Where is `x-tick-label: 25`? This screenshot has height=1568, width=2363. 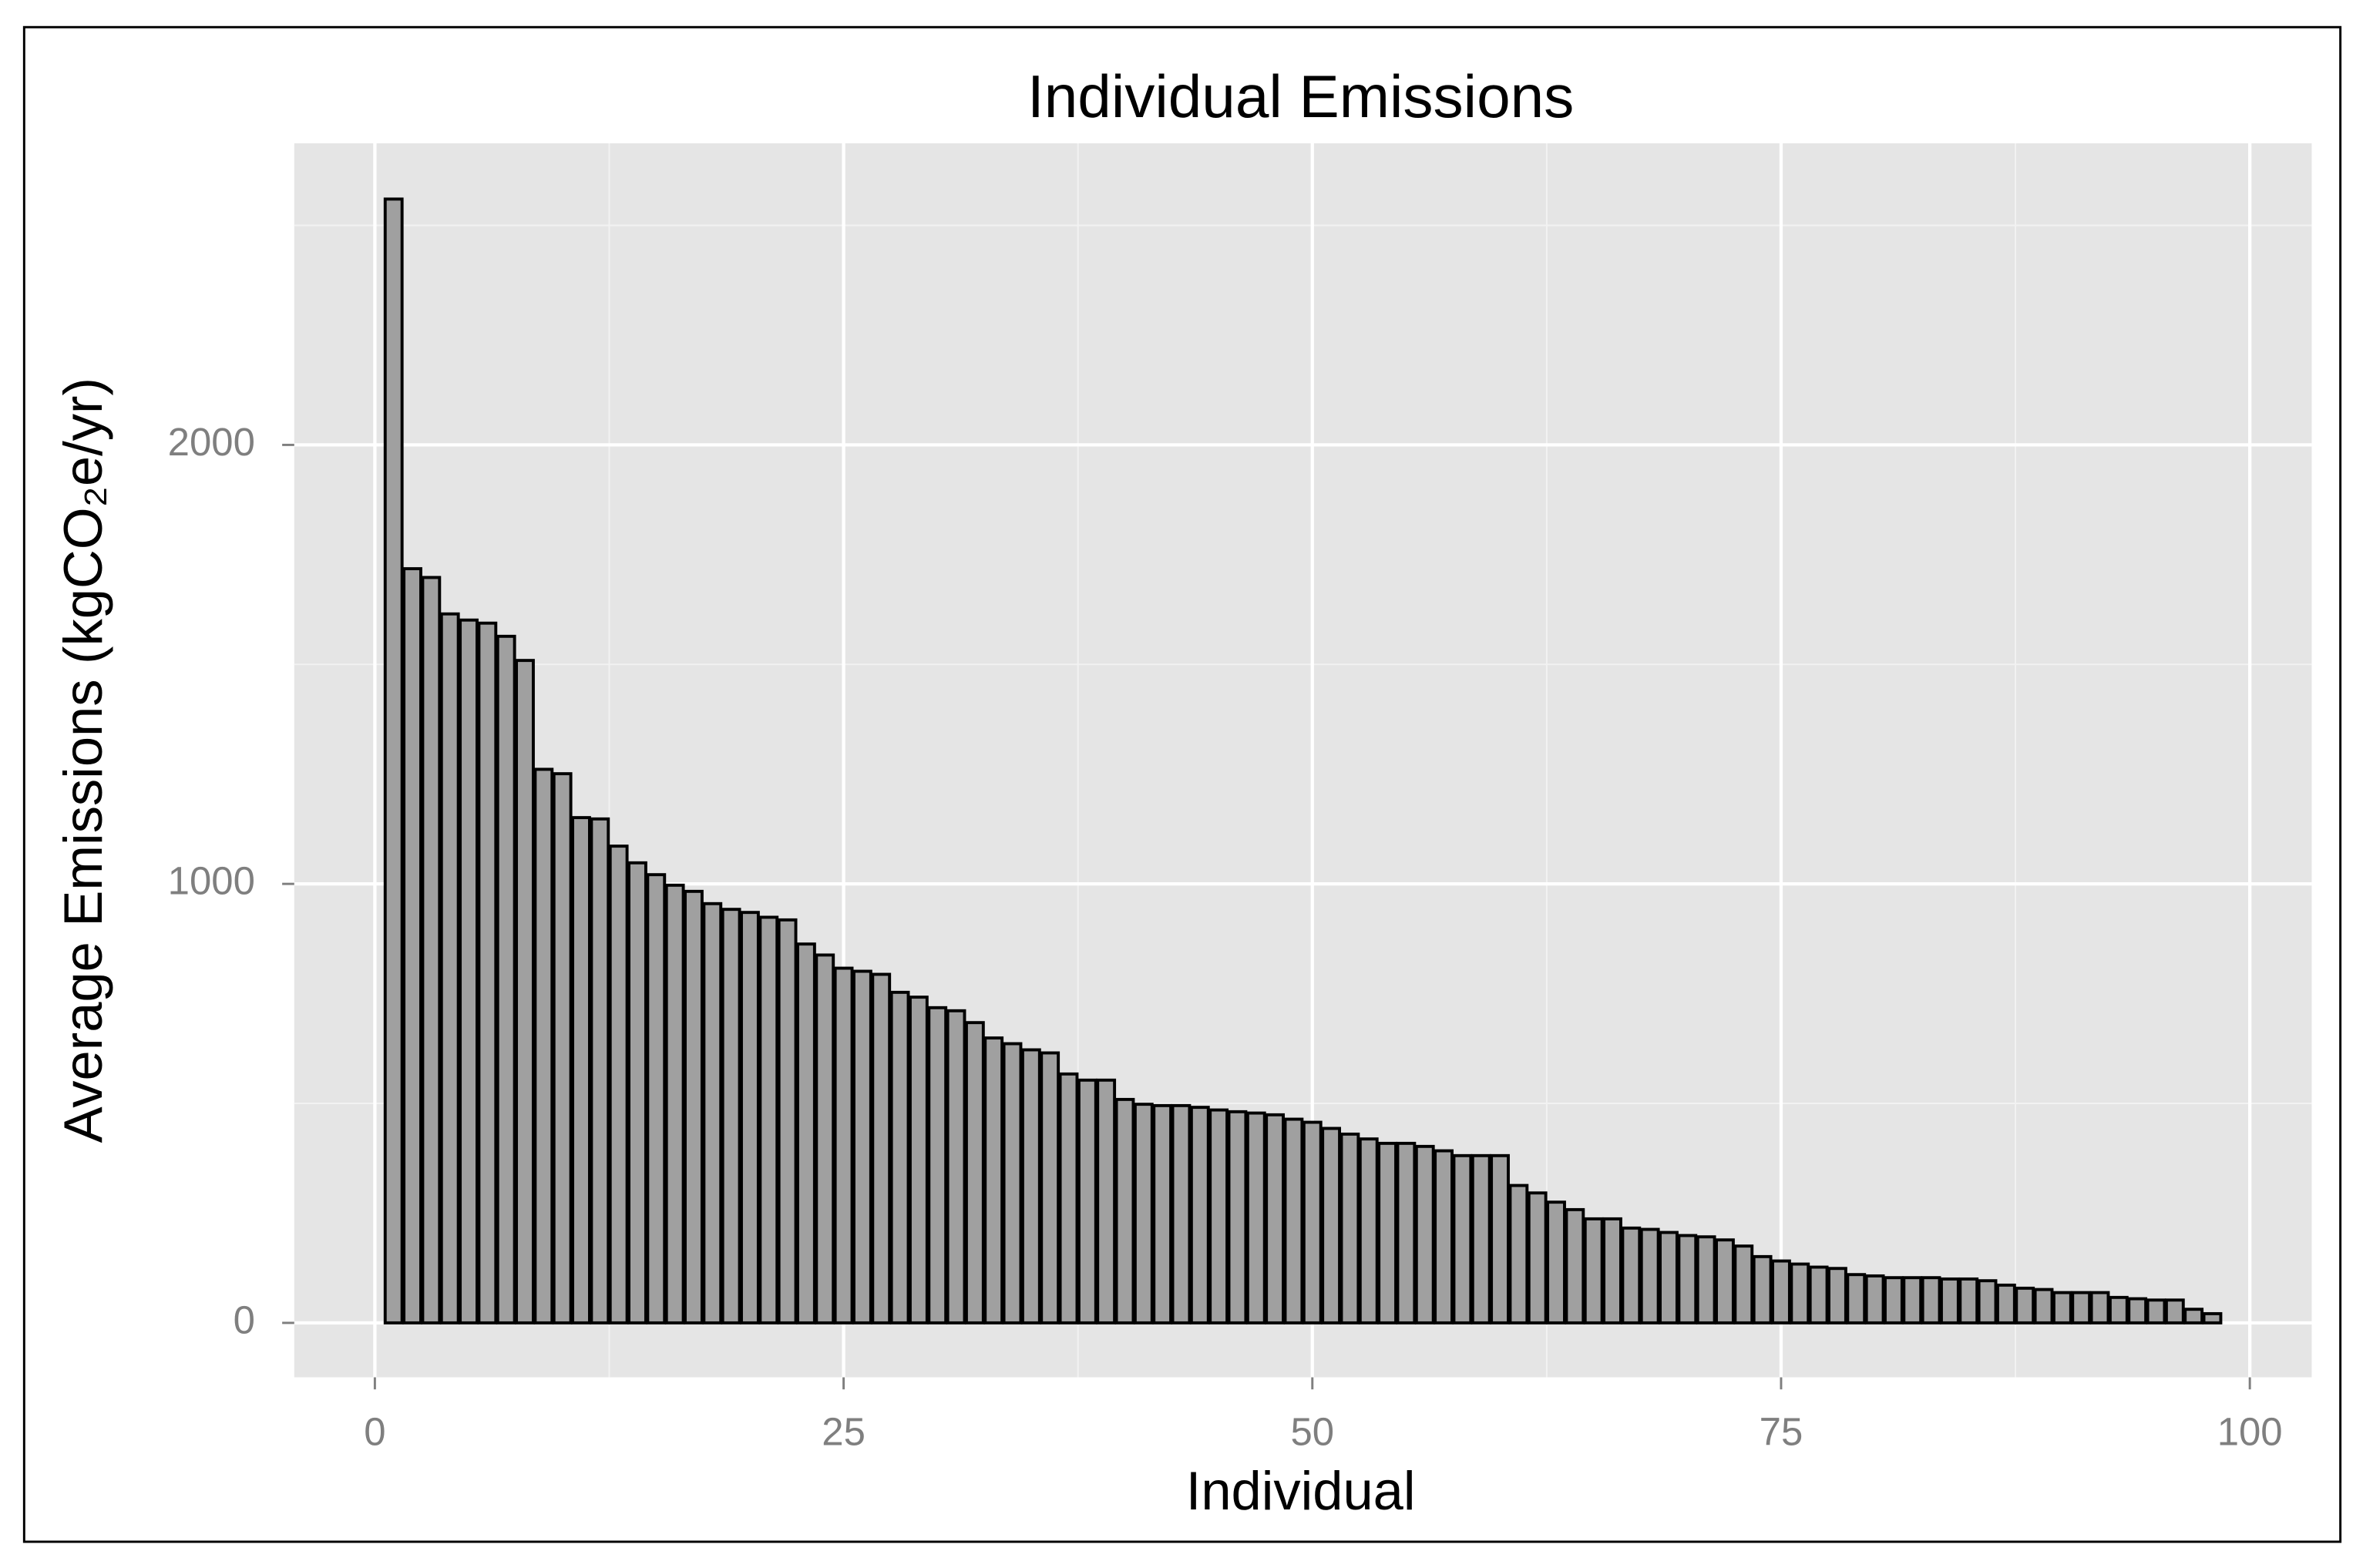 x-tick-label: 25 is located at coordinates (844, 1431).